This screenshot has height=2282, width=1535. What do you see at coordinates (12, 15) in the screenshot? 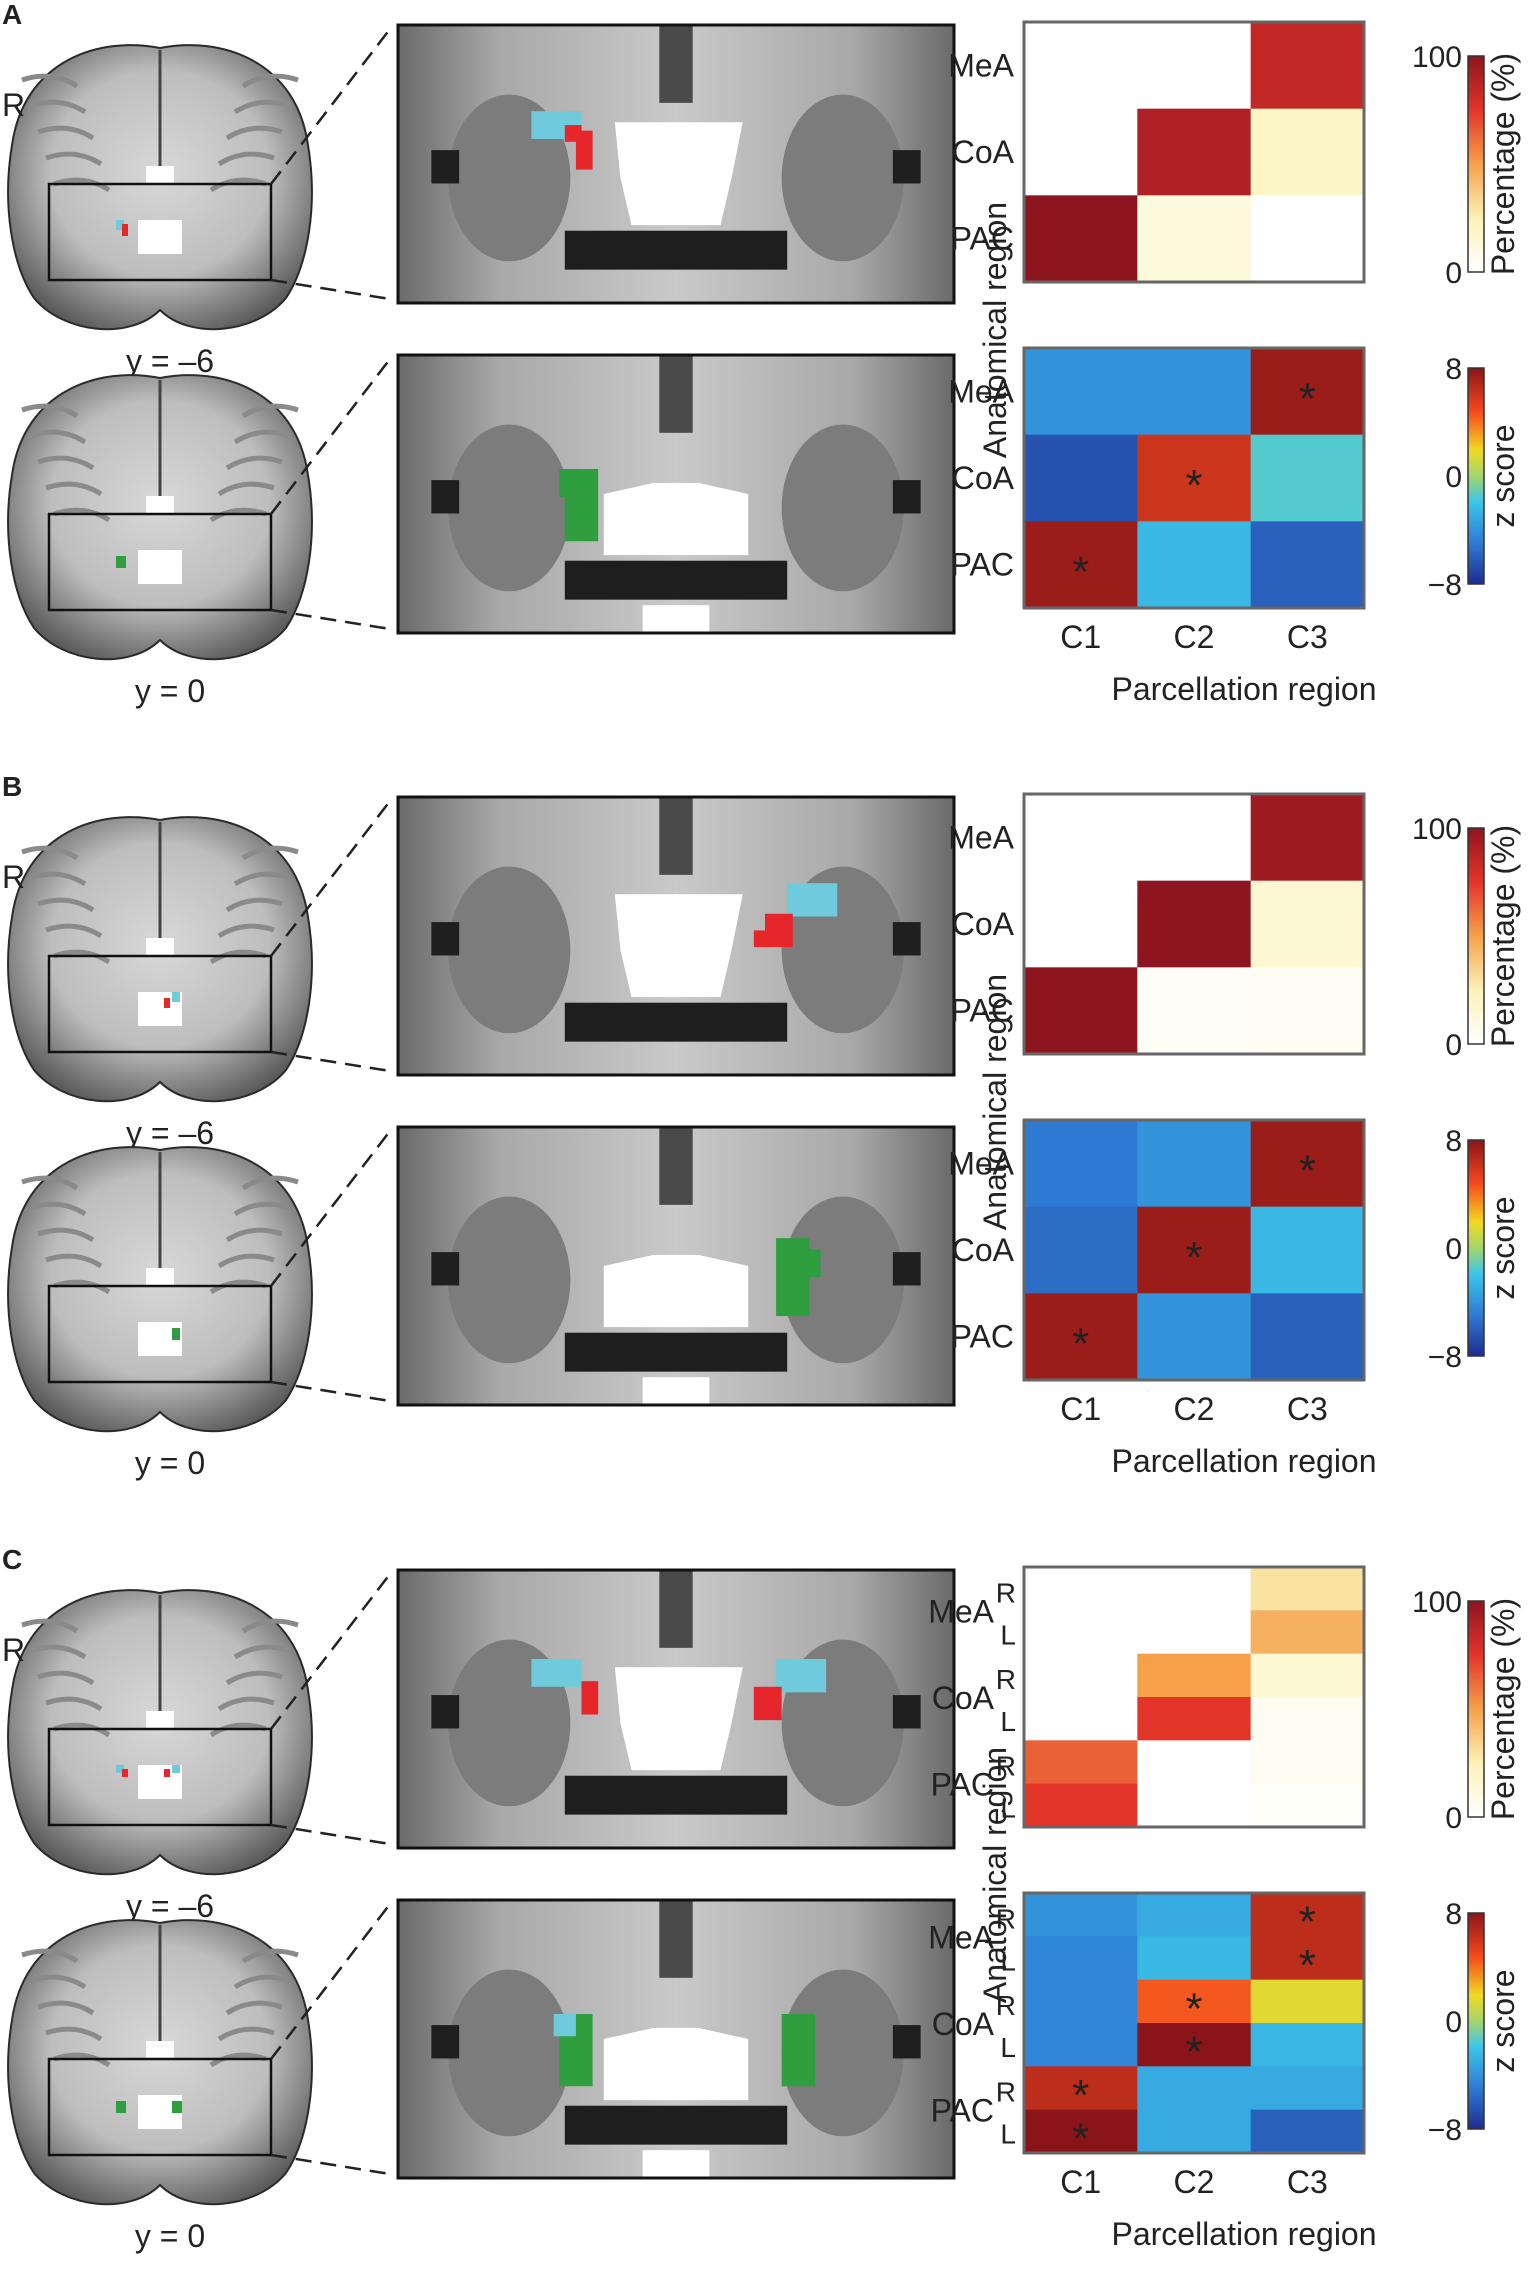
I see `panel-letter: A` at bounding box center [12, 15].